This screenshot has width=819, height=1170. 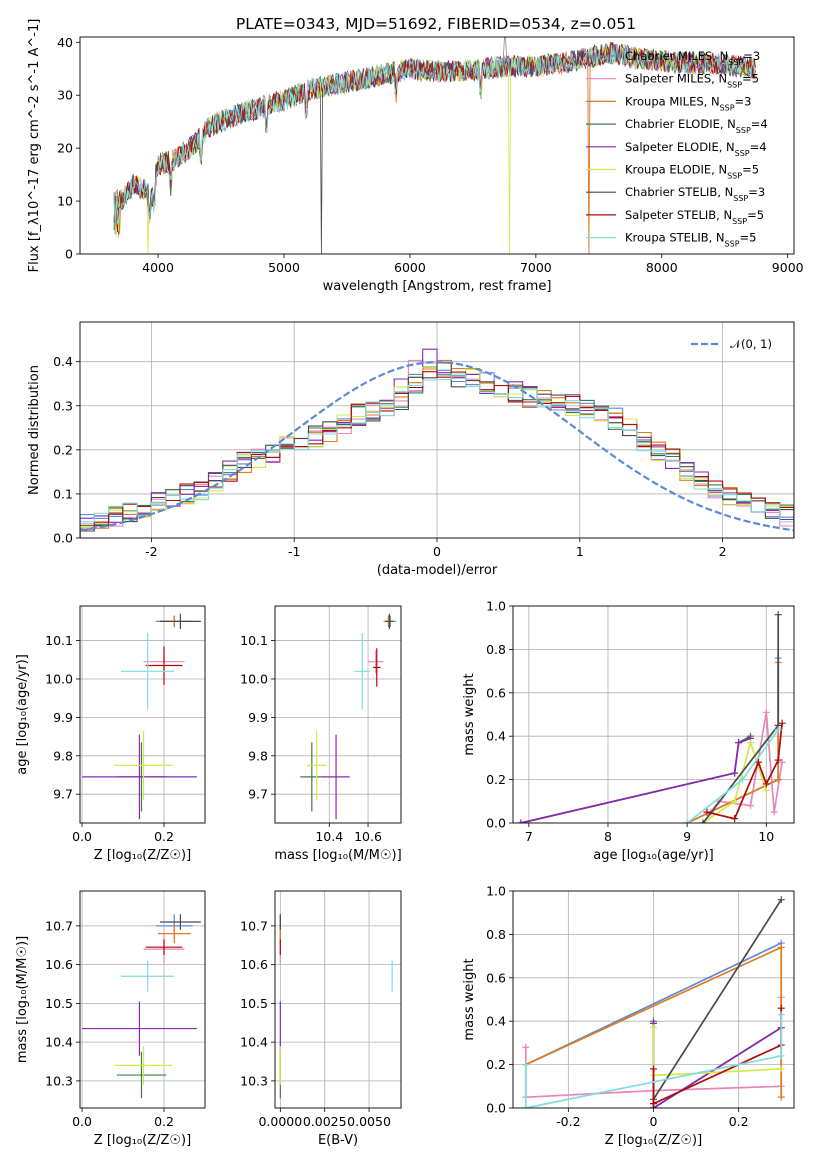 I want to click on legend-label: Kroupa STELIB, NSSP=5, so click(x=690, y=240).